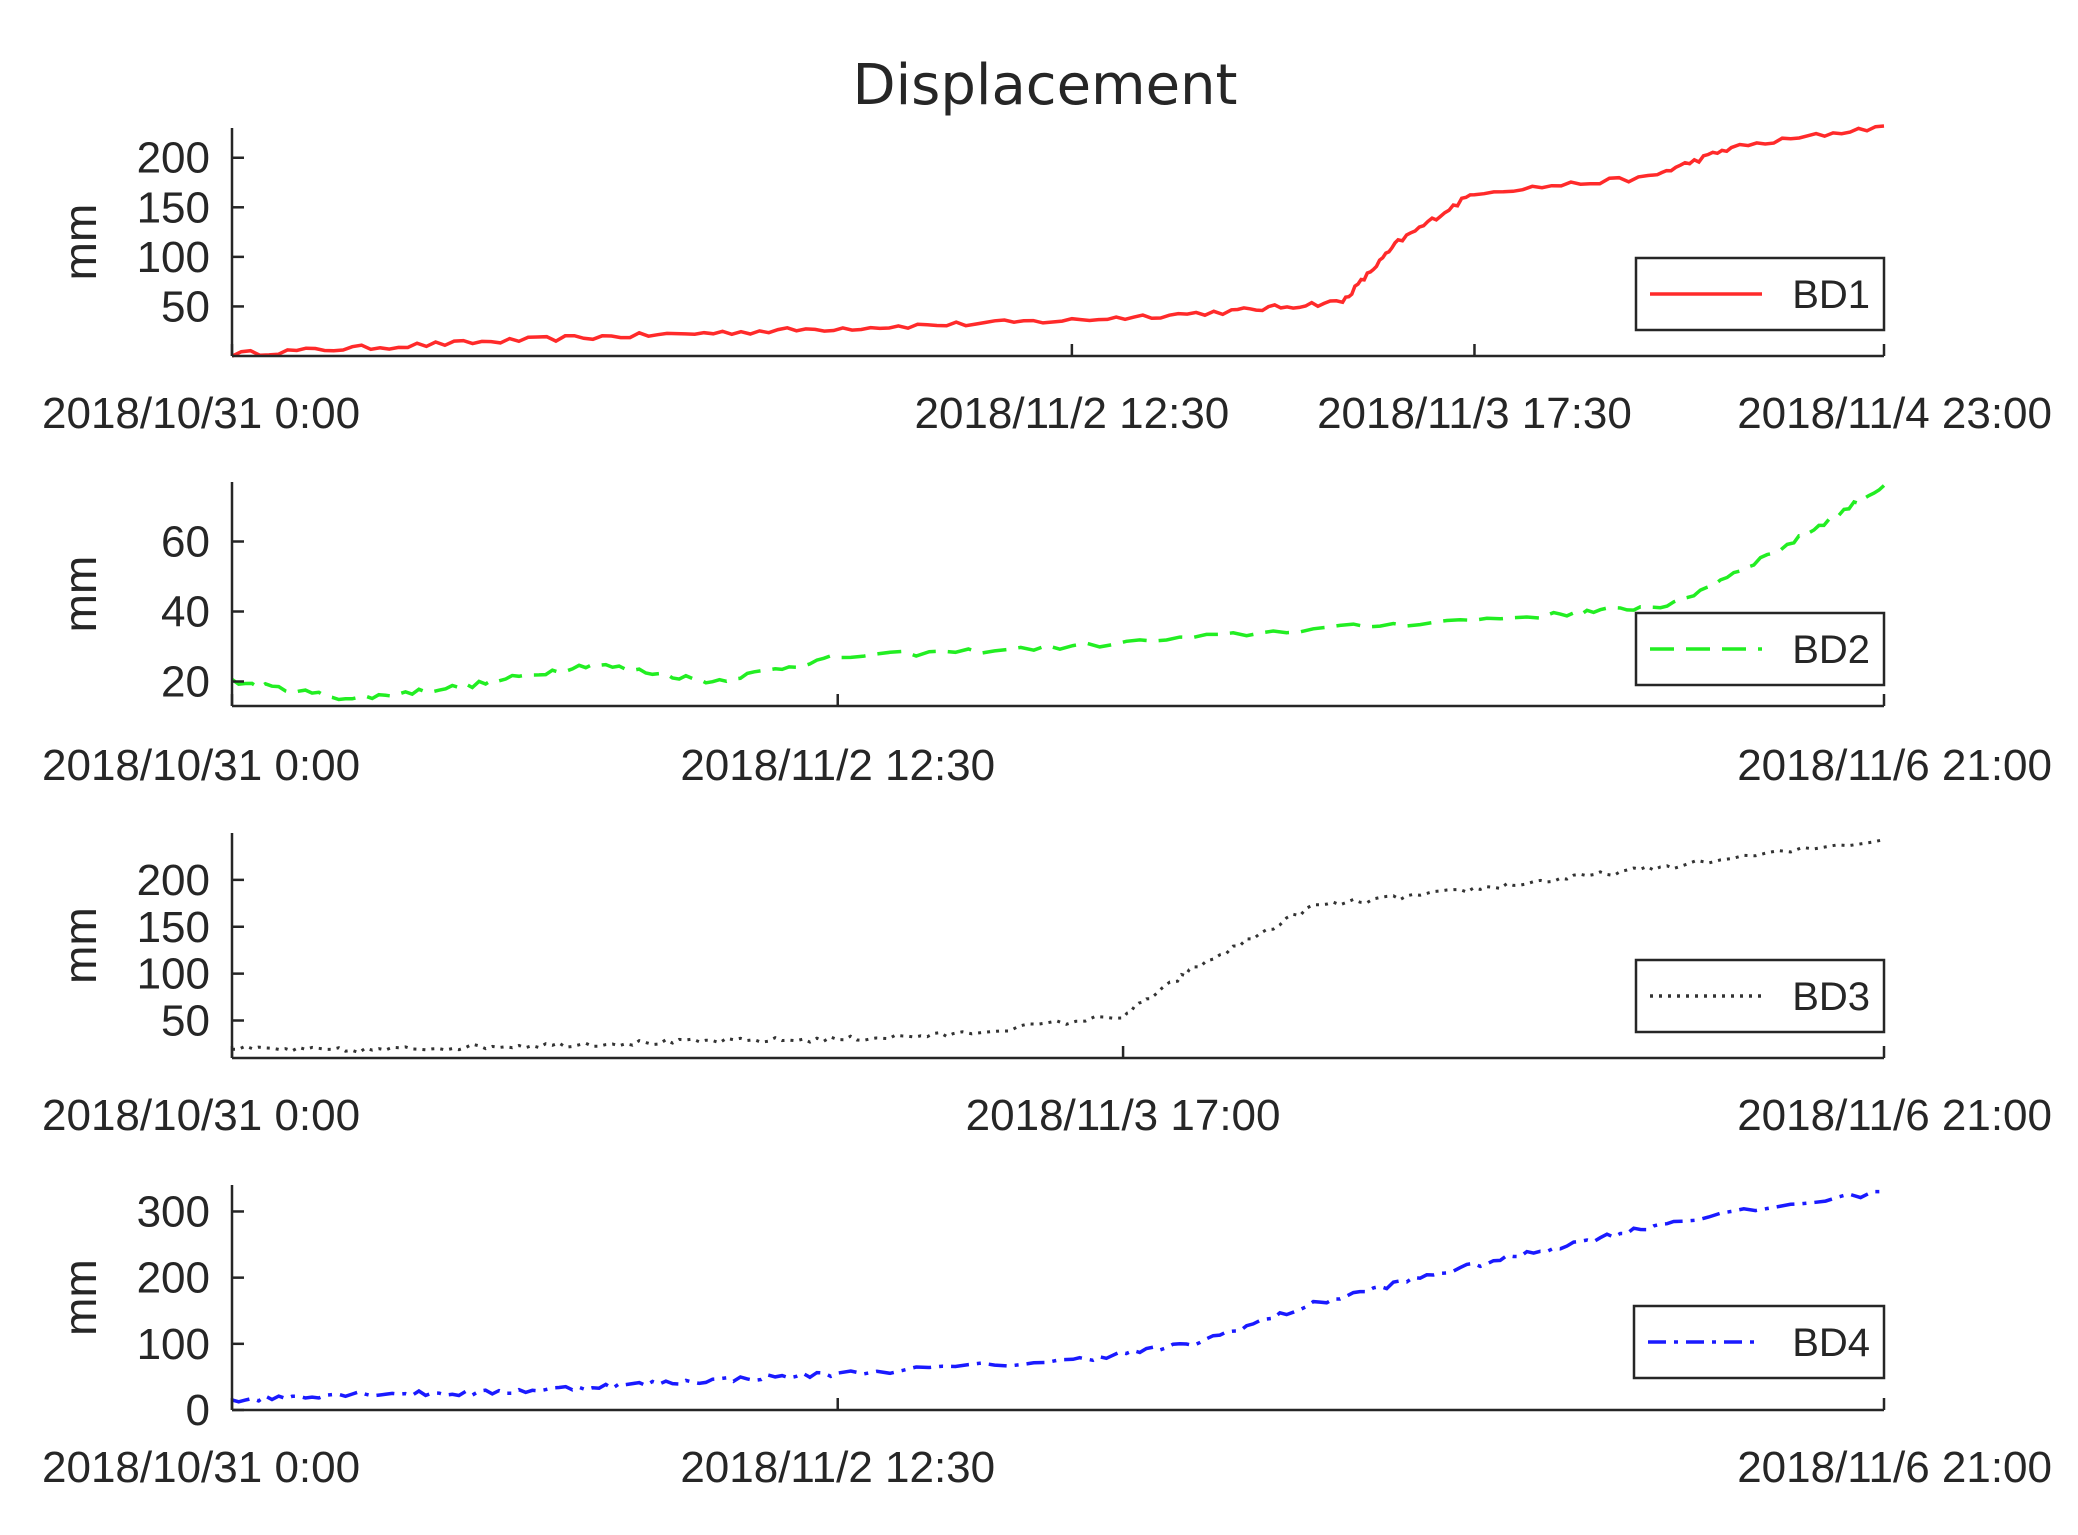 This screenshot has height=1535, width=2078. Describe the element at coordinates (1474, 413) in the screenshot. I see `x-tick-label: 2018/11/3 17:30` at that location.